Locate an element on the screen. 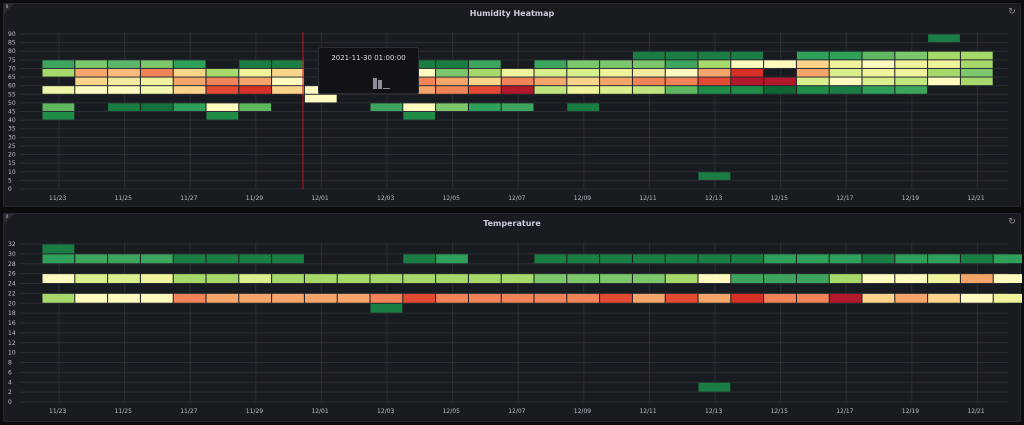 Image resolution: width=1024 pixels, height=425 pixels. info-icon: i is located at coordinates (9, 219).